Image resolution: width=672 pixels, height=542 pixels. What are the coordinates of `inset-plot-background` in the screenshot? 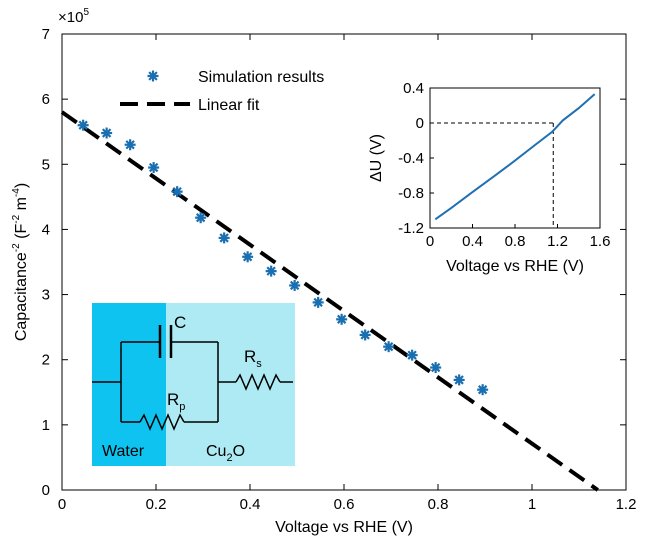 It's located at (515, 158).